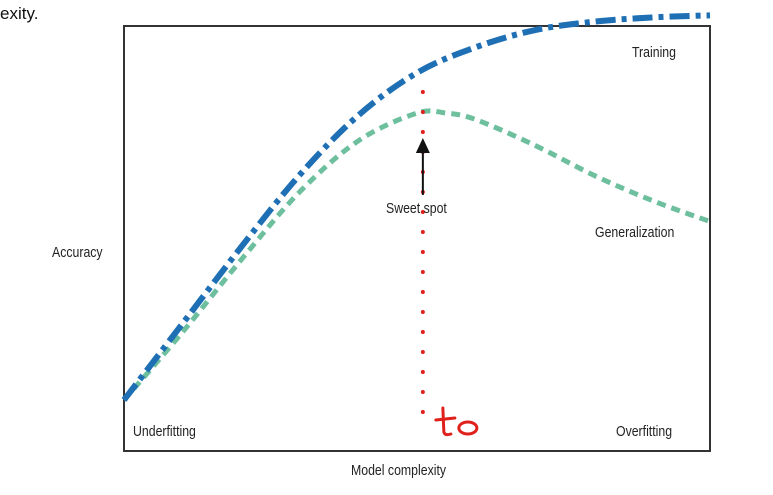 The height and width of the screenshot is (495, 773). I want to click on x-axis-label: Model complexity, so click(399, 470).